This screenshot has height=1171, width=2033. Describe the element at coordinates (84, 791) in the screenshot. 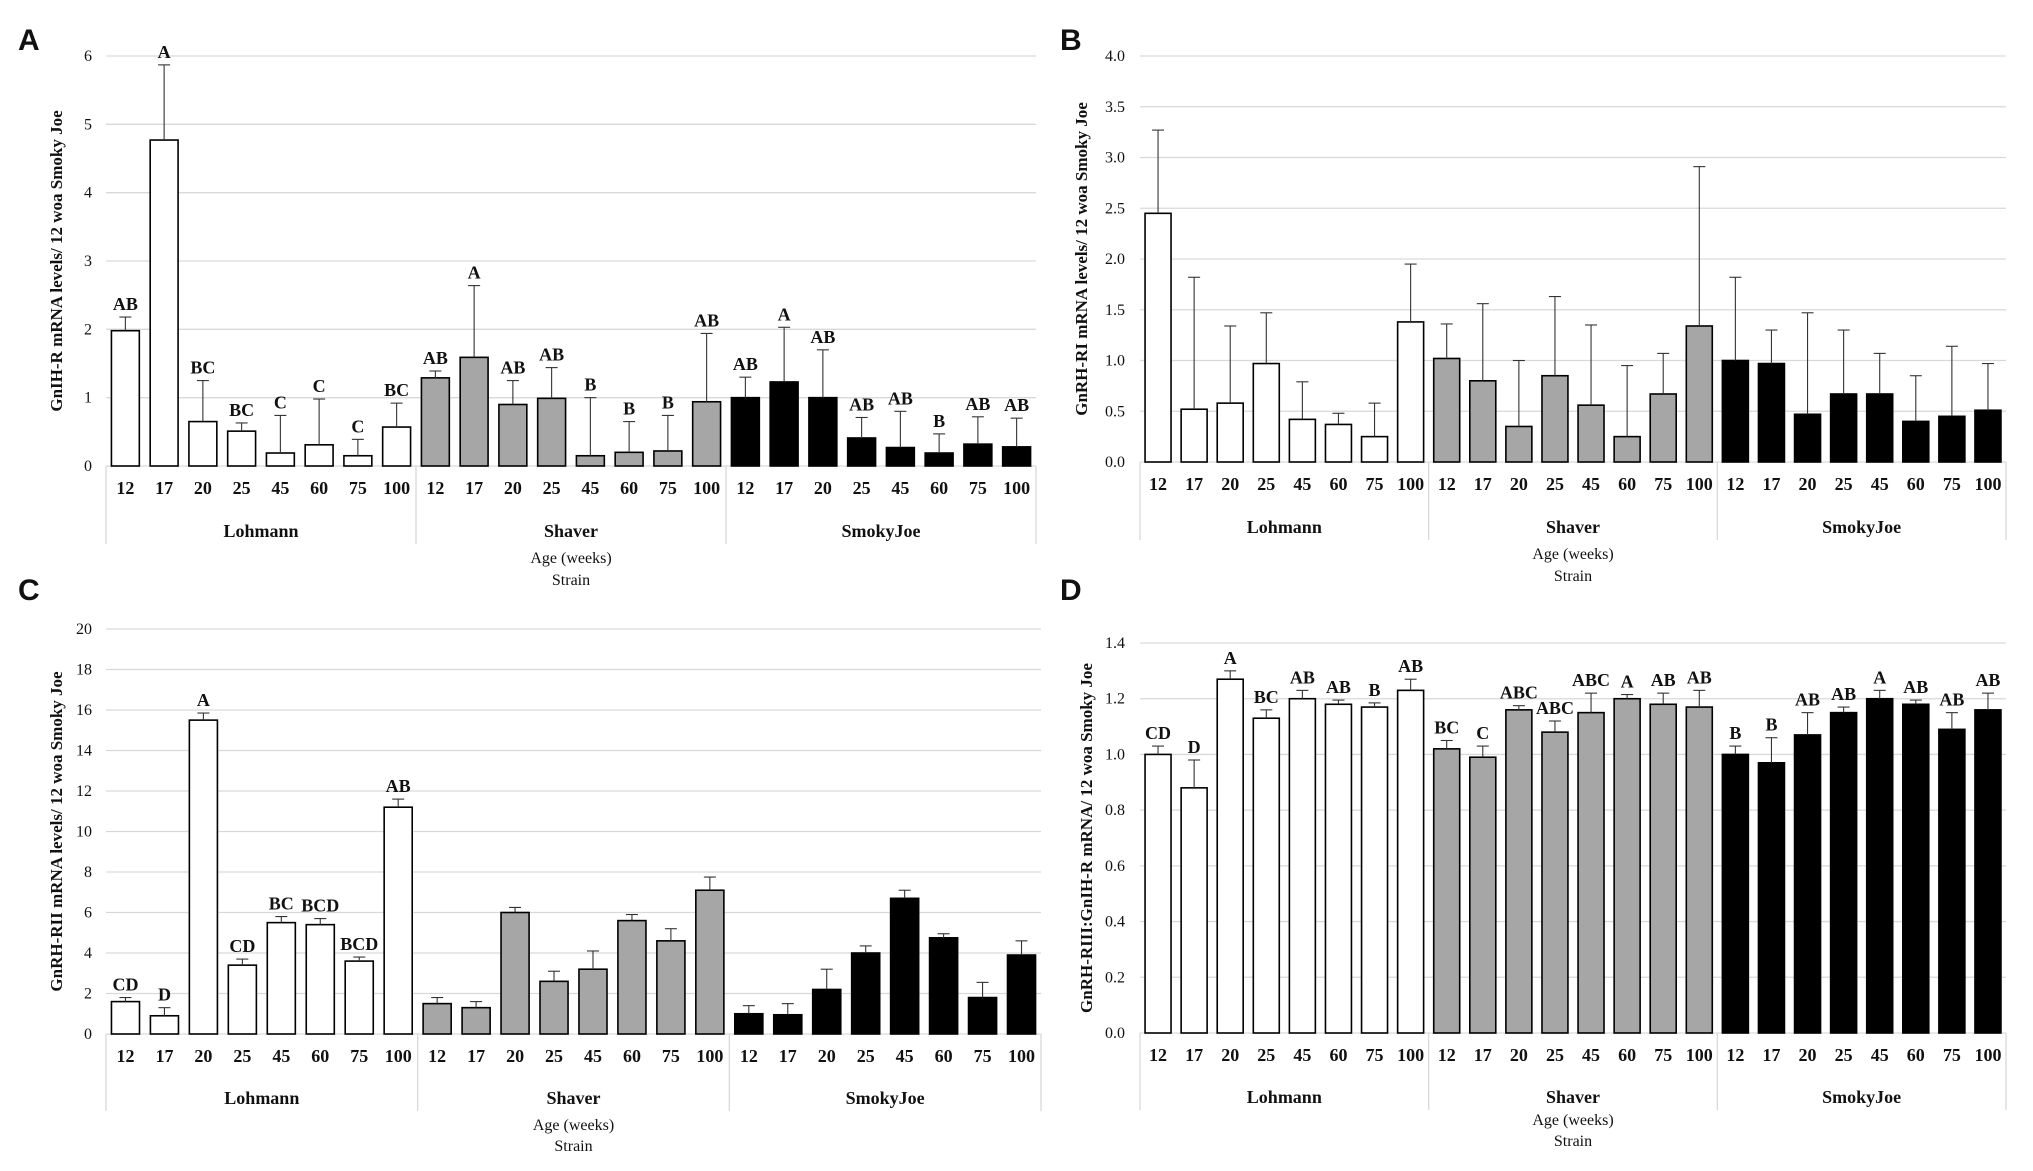

I see `y-tick-label: 12` at that location.